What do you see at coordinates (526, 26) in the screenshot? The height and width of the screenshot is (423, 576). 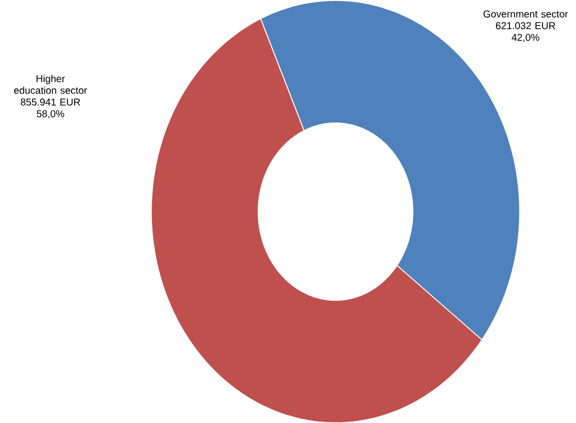 I see `data-label: 621.032 EUR` at bounding box center [526, 26].